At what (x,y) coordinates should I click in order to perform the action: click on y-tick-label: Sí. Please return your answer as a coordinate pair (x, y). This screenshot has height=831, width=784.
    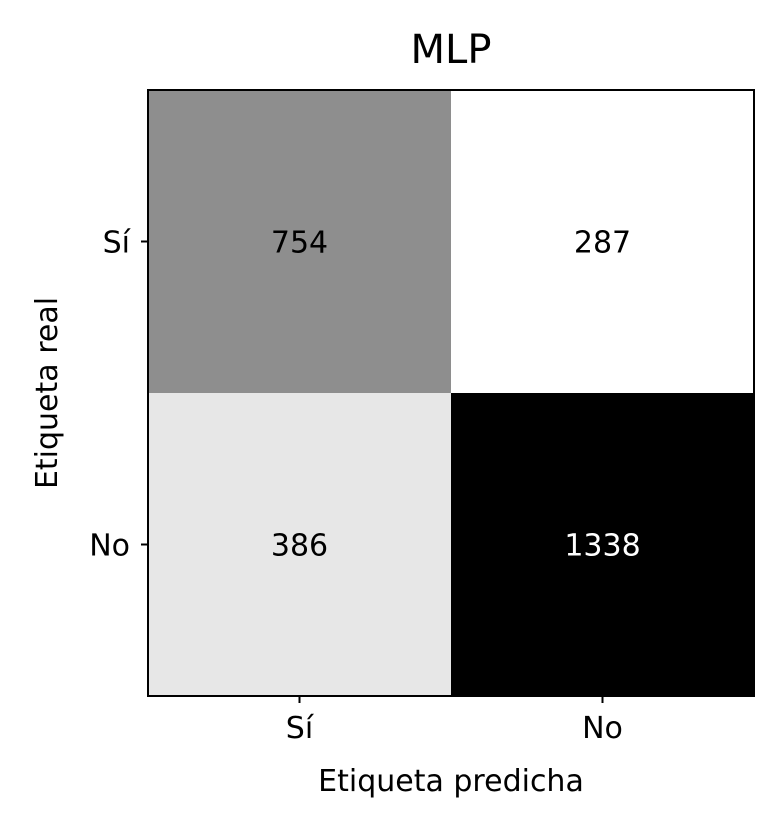
    Looking at the image, I should click on (117, 243).